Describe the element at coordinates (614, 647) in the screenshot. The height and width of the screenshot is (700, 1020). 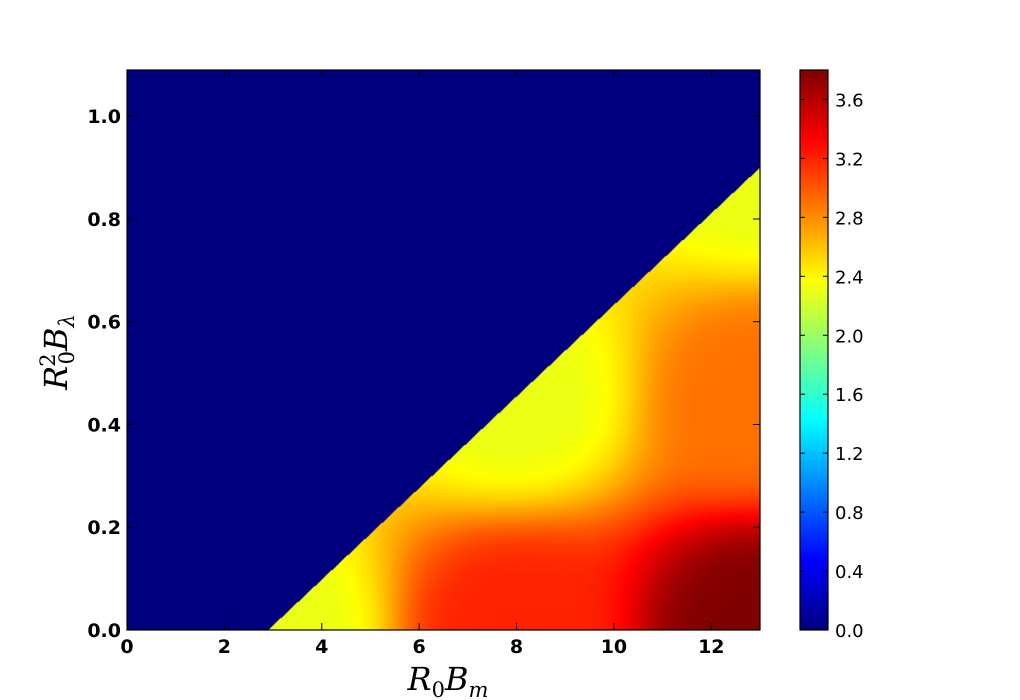
I see `x-tick-label: 10` at that location.